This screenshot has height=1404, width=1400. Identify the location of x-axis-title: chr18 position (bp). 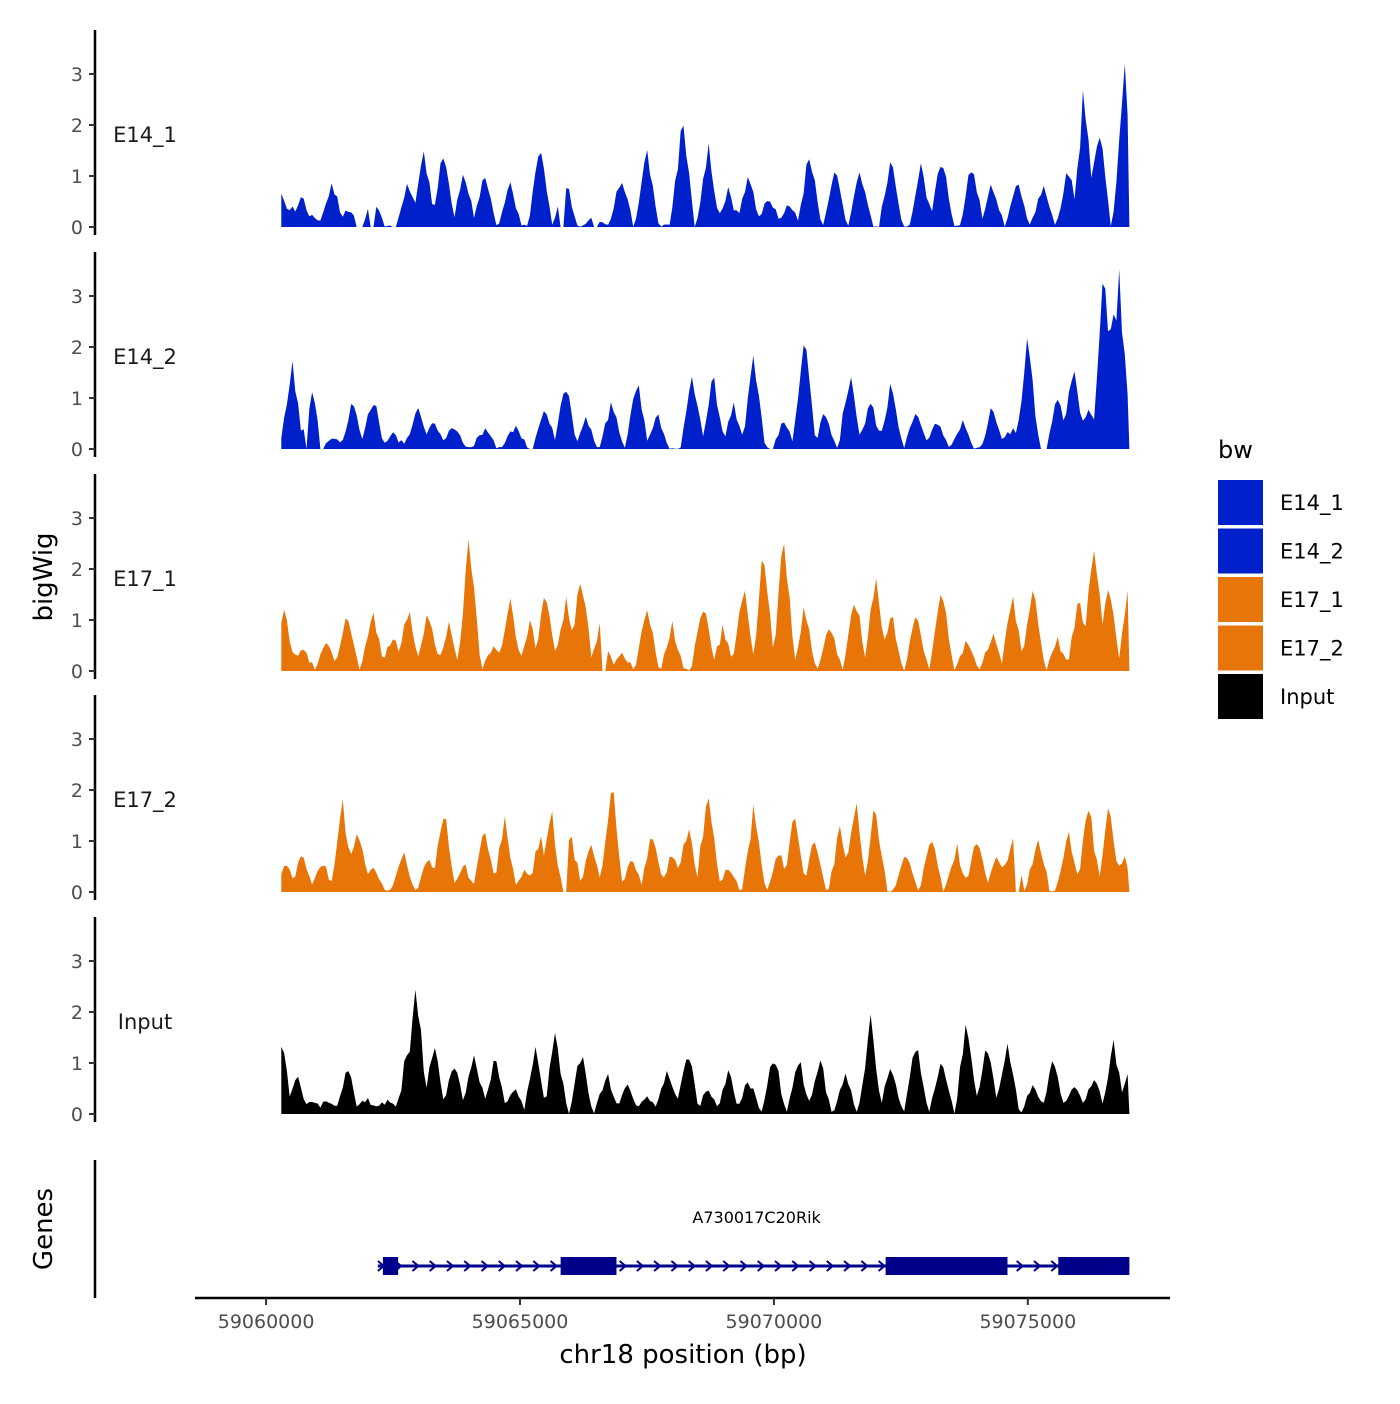
(682, 1355).